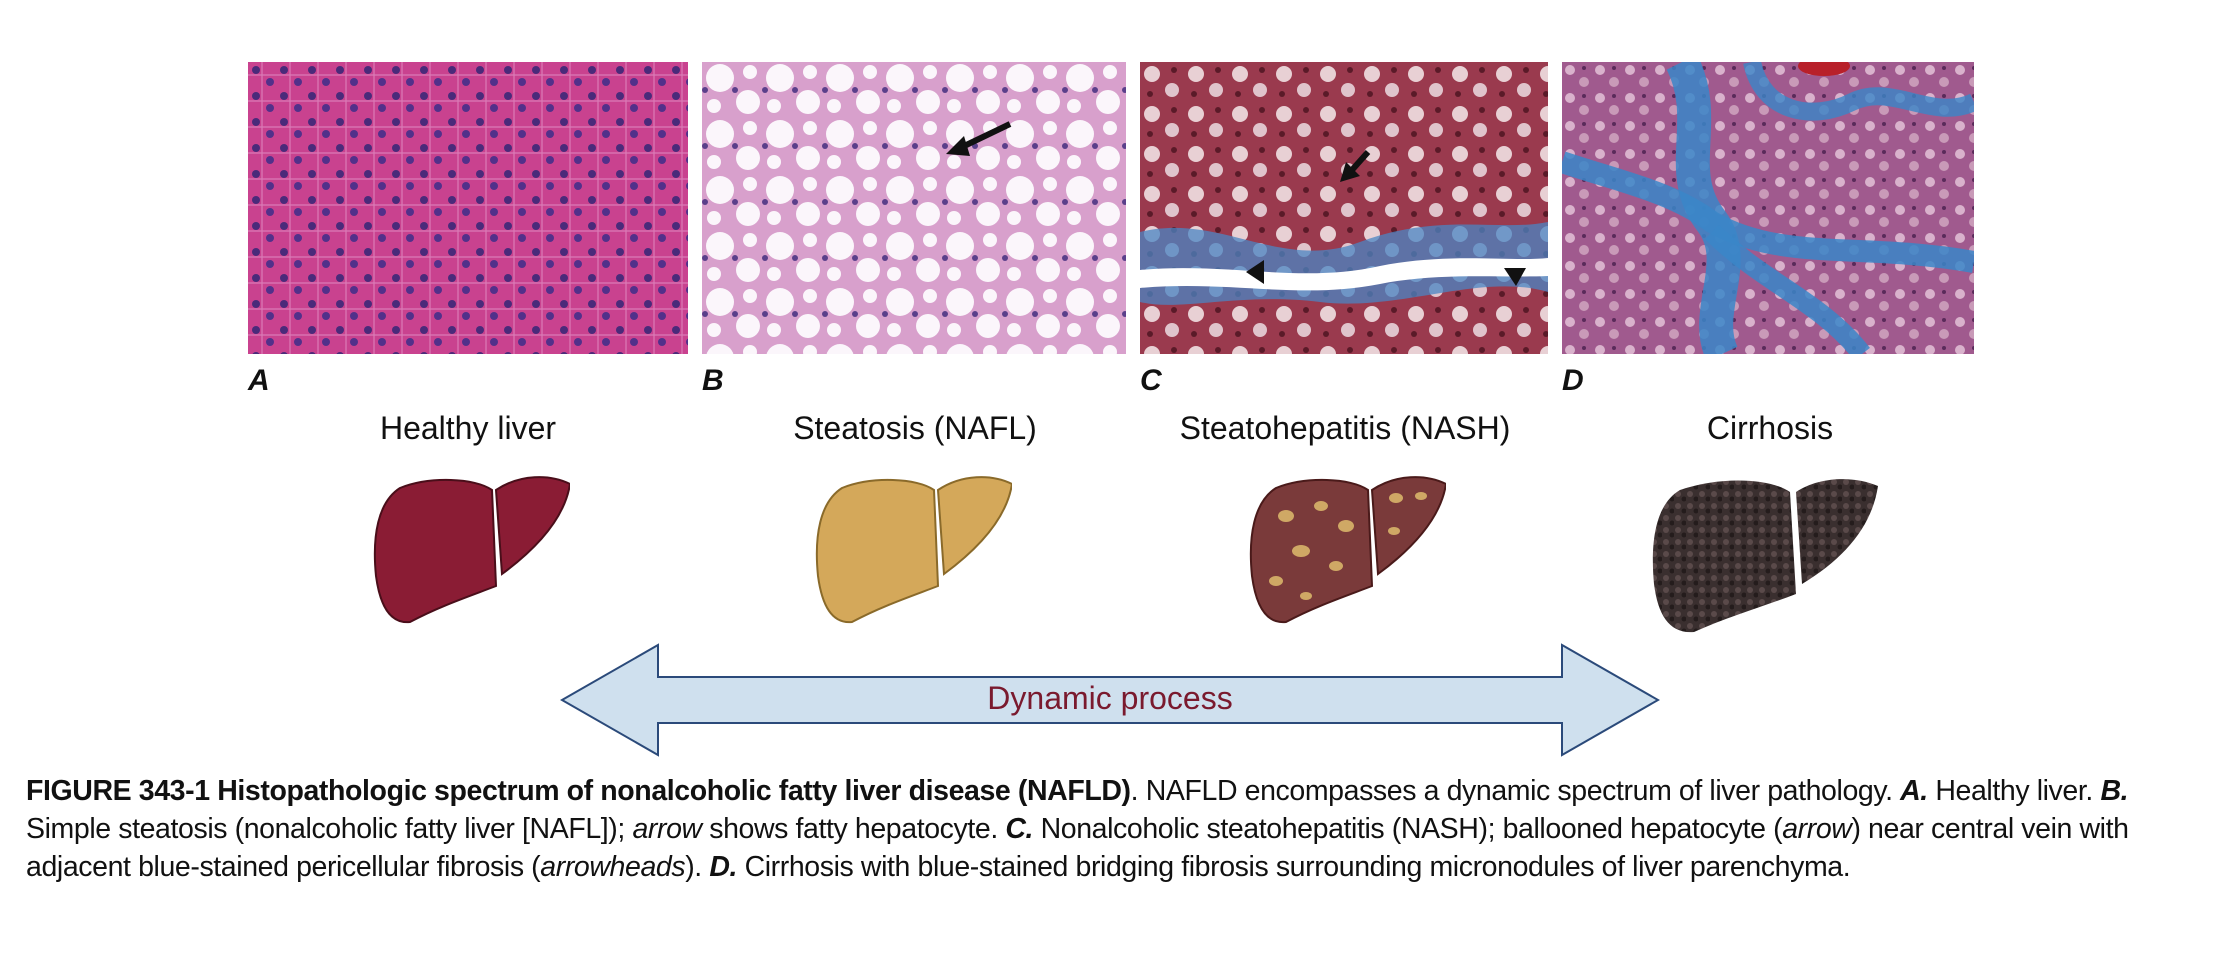  I want to click on panel-label-a: A, so click(259, 380).